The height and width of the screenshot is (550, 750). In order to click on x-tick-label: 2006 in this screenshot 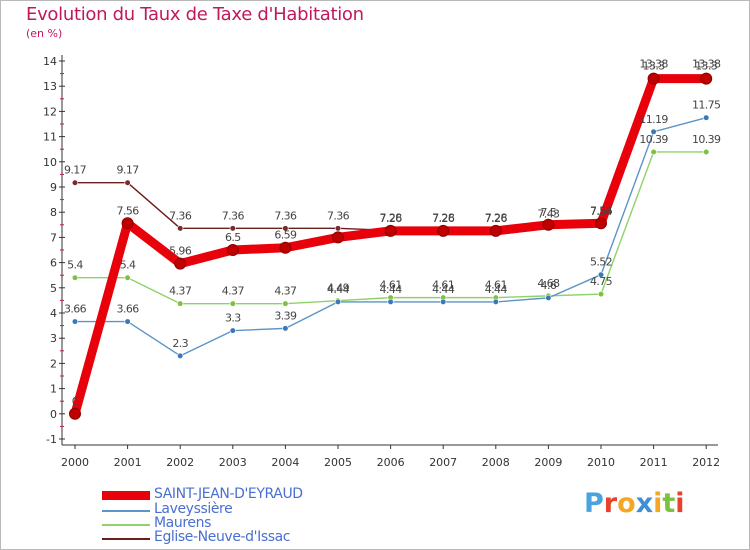, I will do `click(391, 462)`.